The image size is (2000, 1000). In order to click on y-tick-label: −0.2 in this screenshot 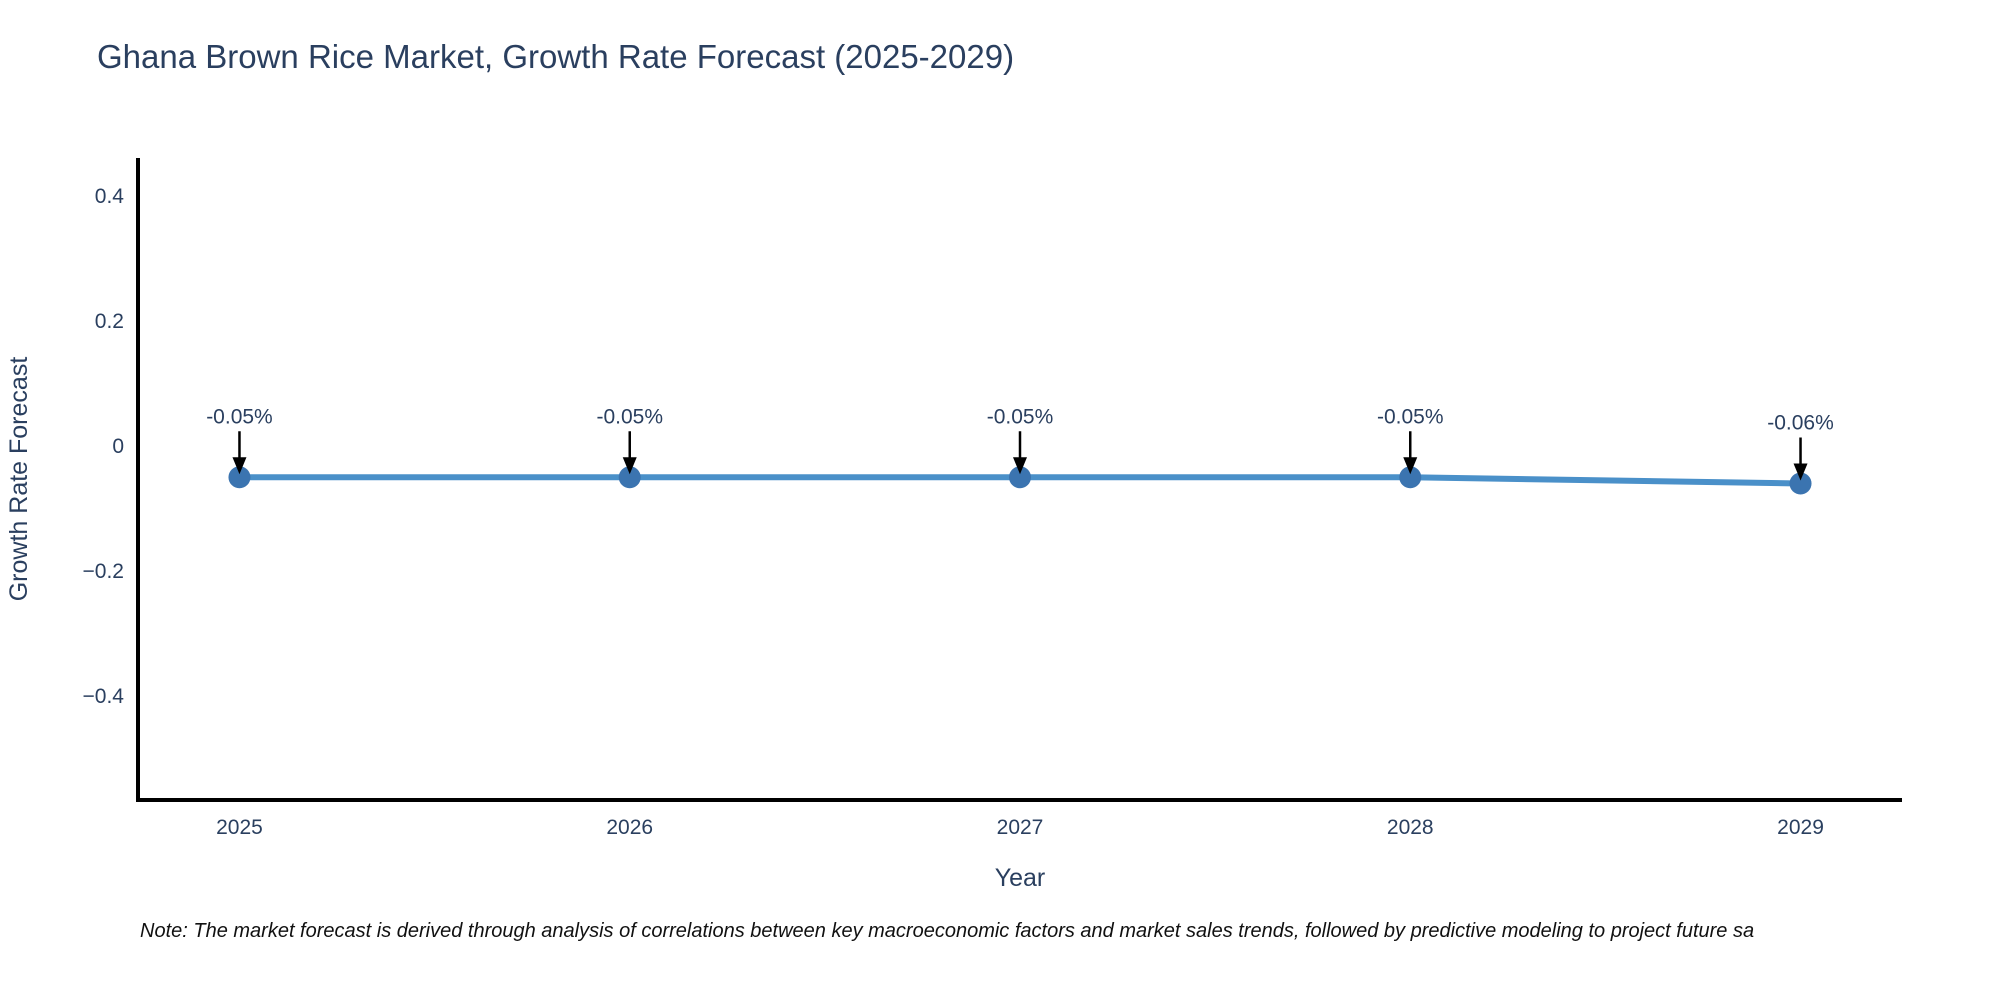, I will do `click(103, 571)`.